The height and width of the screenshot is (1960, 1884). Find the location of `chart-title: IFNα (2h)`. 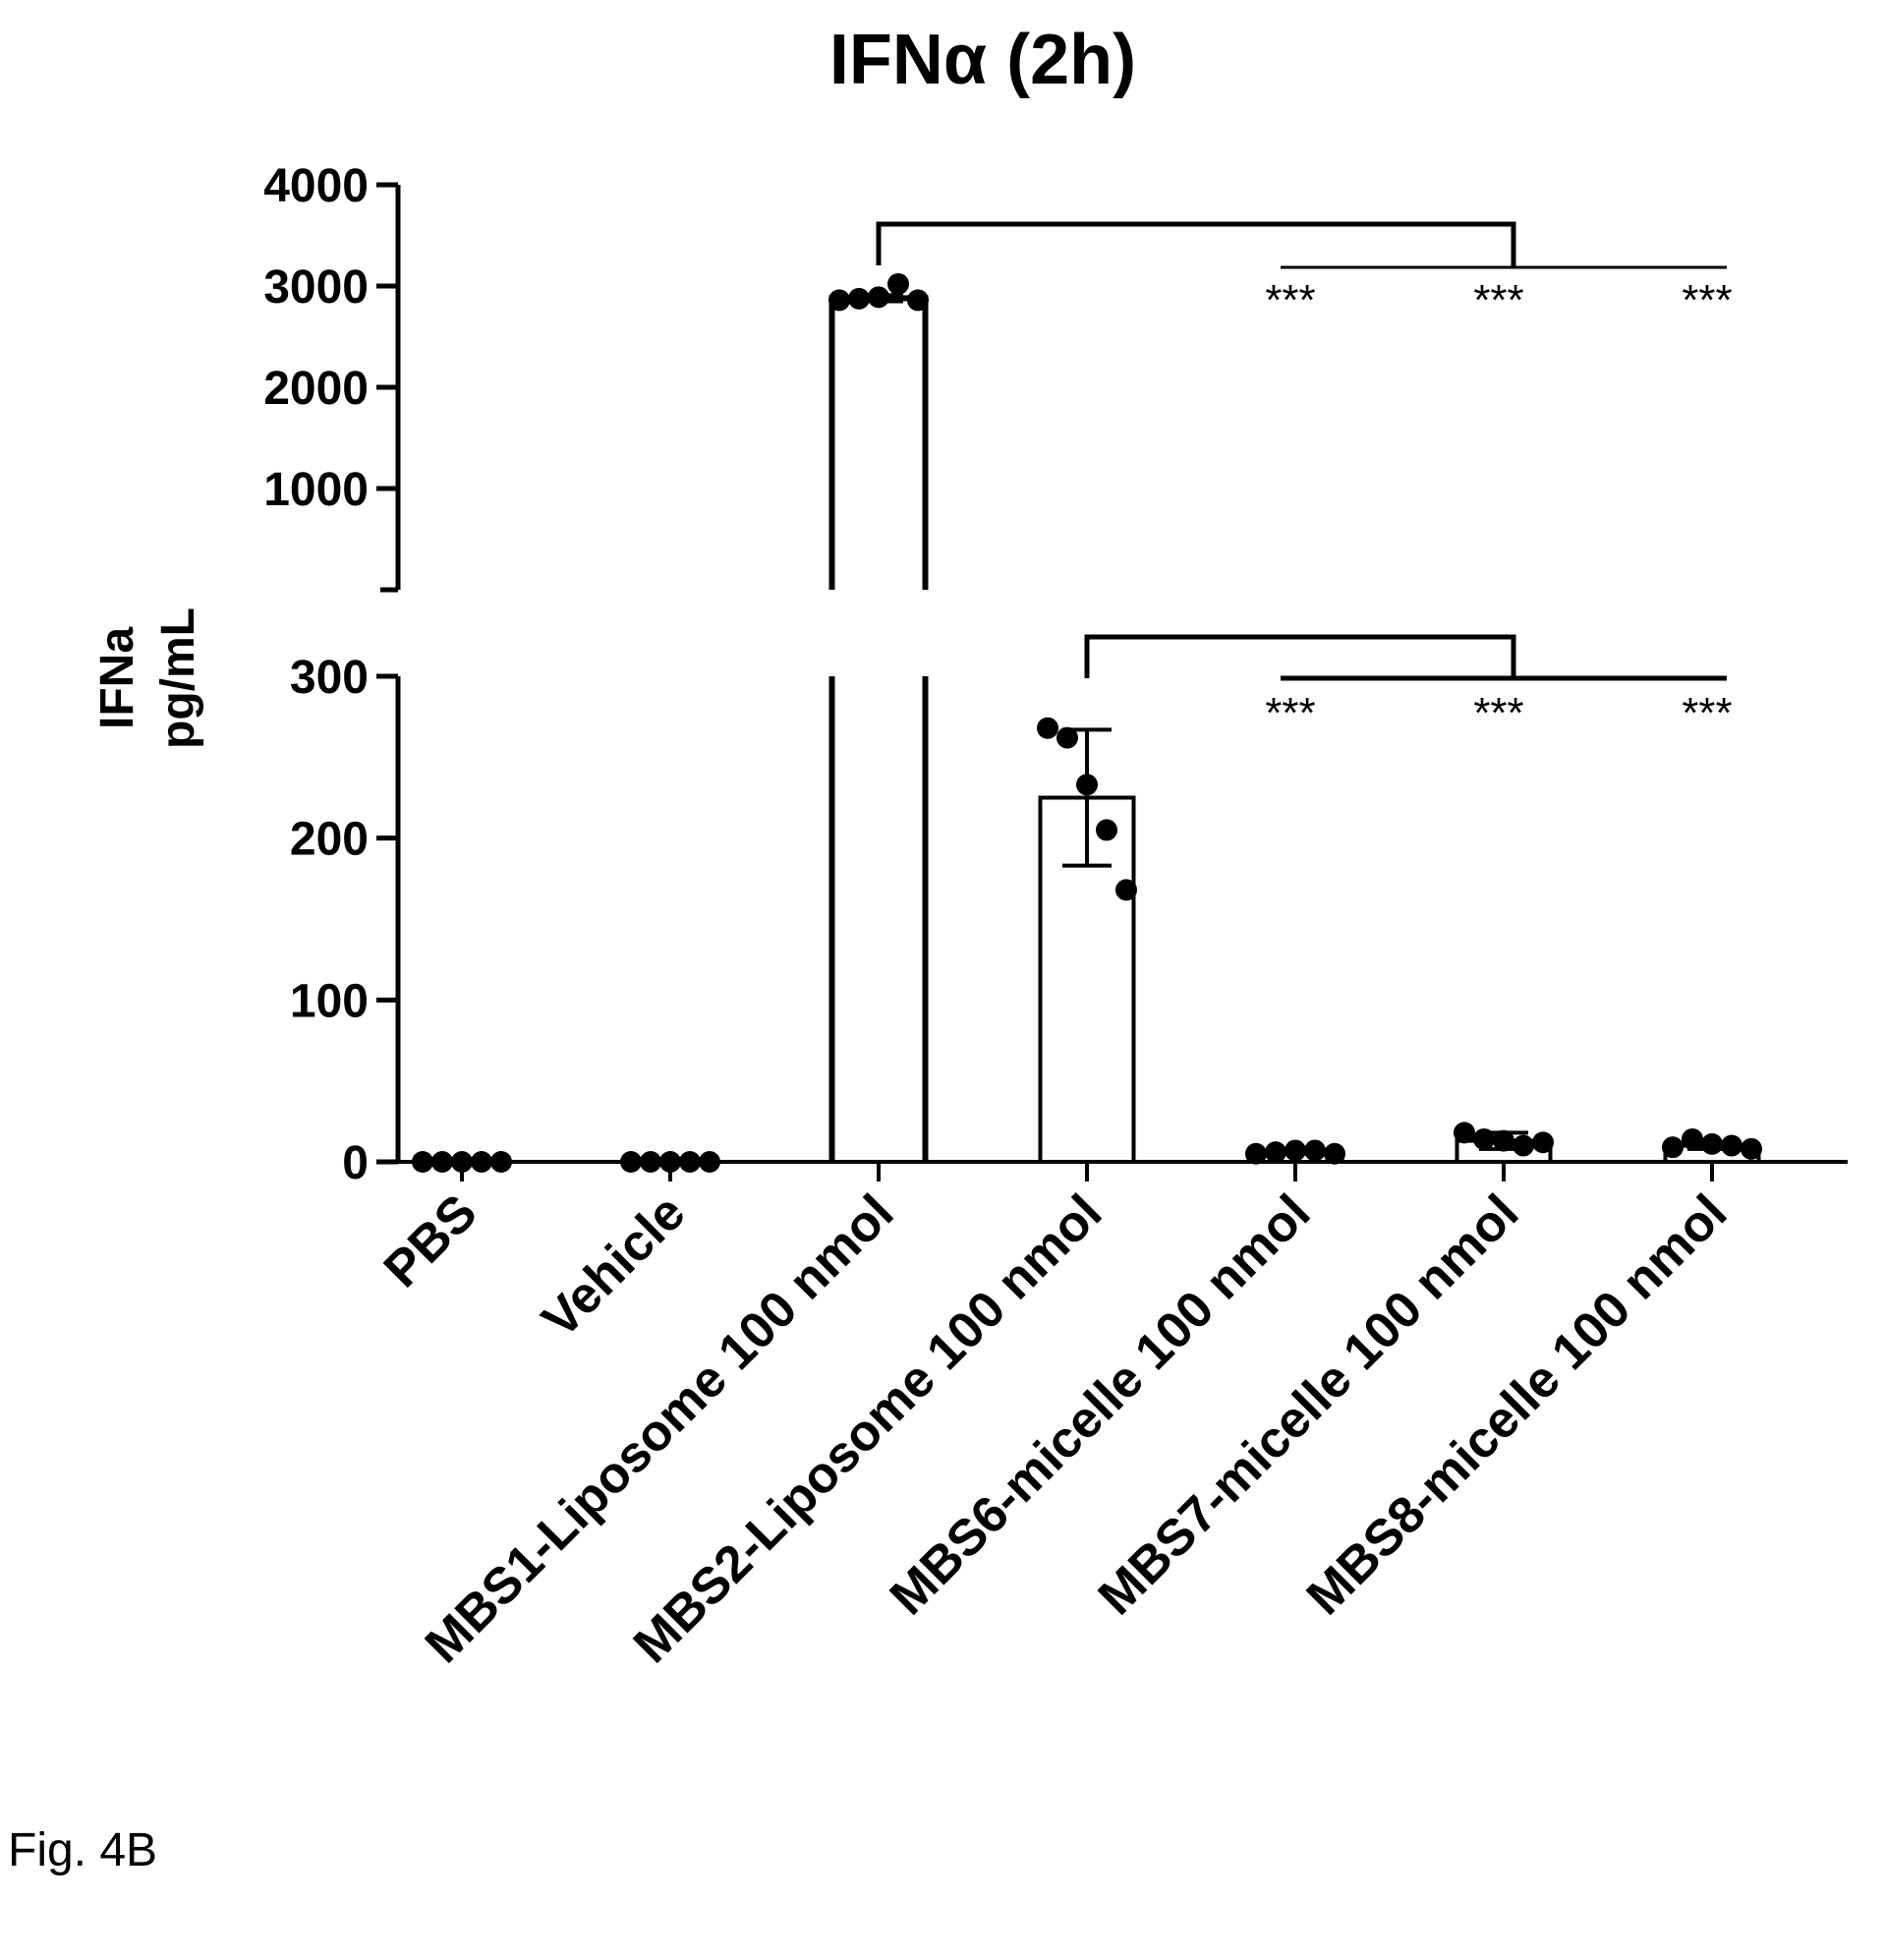

chart-title: IFNα (2h) is located at coordinates (982, 60).